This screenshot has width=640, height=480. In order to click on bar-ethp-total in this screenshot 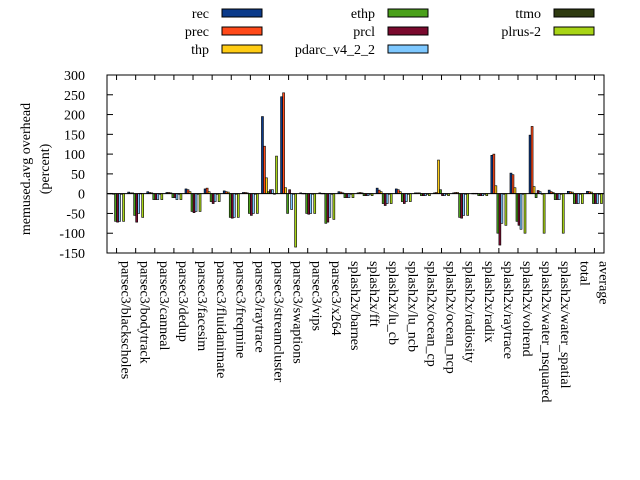, I will do `click(574, 198)`.